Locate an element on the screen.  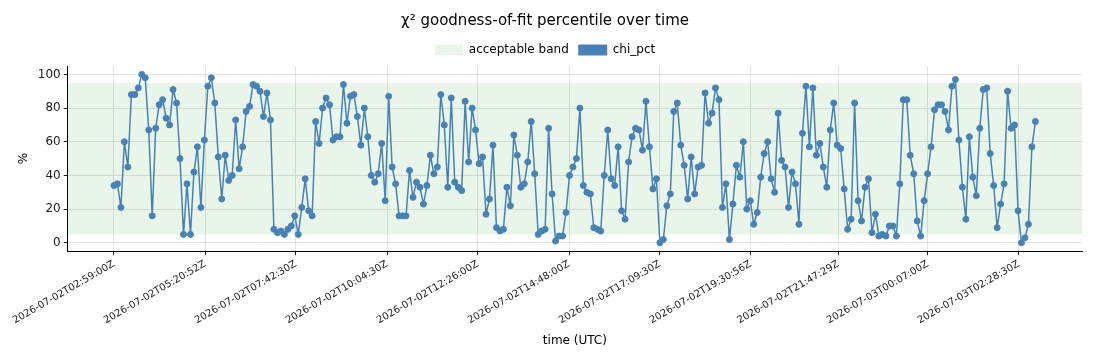
y-tick-label: 80 is located at coordinates (53, 107).